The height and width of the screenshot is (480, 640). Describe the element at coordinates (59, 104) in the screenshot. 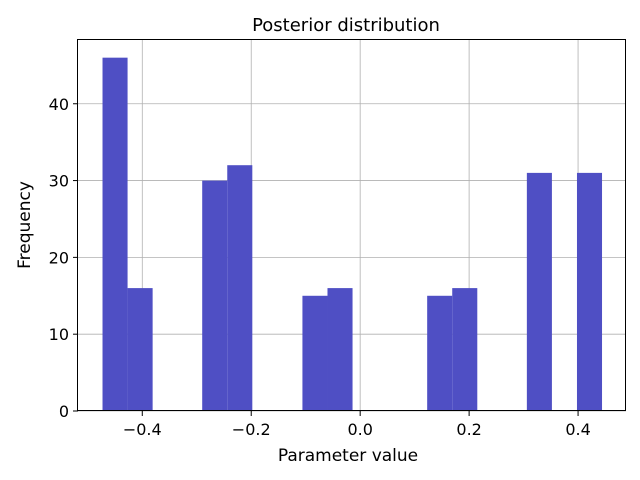

I see `y-tick-label-4: 40` at that location.